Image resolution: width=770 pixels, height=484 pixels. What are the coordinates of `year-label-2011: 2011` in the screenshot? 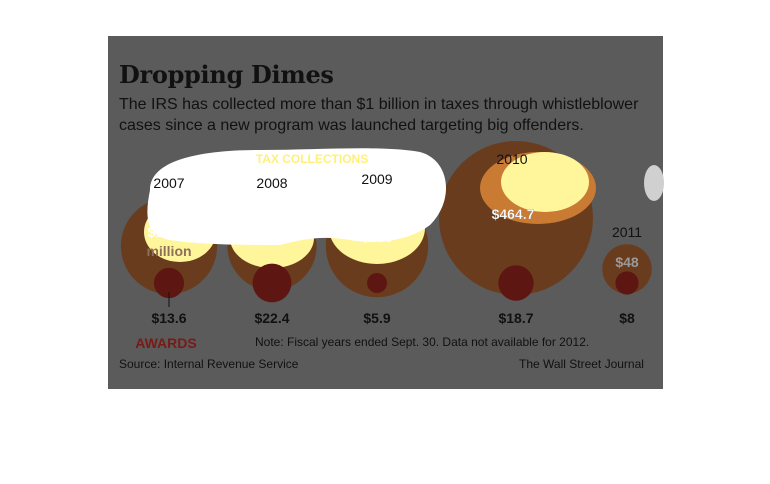 It's located at (627, 232).